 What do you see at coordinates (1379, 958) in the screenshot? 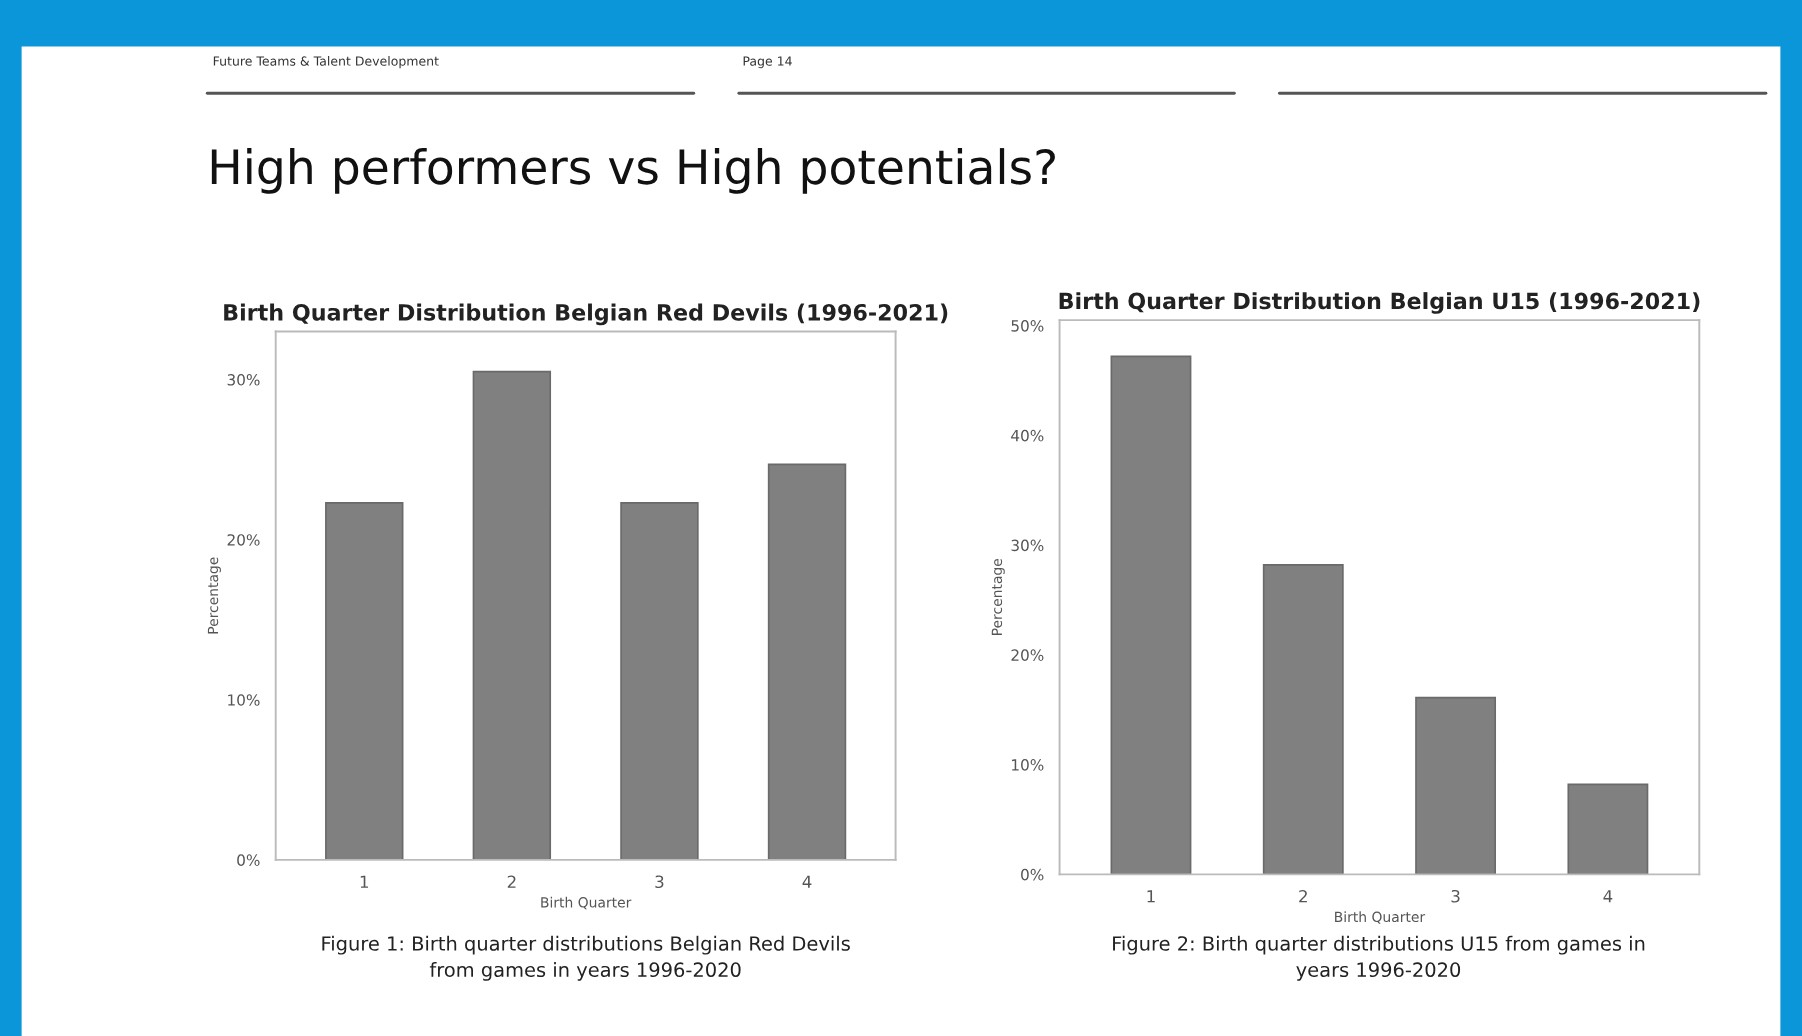
I see `caption: Figure 2: Birth quarter distributions U15 from games in years 1996-2020` at bounding box center [1379, 958].